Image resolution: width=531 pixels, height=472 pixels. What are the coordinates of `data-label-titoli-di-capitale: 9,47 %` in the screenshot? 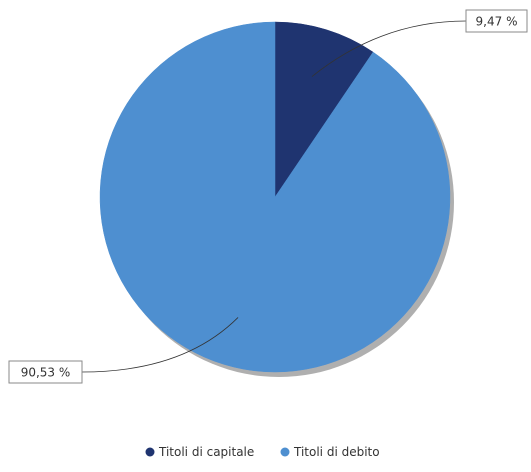 It's located at (497, 22).